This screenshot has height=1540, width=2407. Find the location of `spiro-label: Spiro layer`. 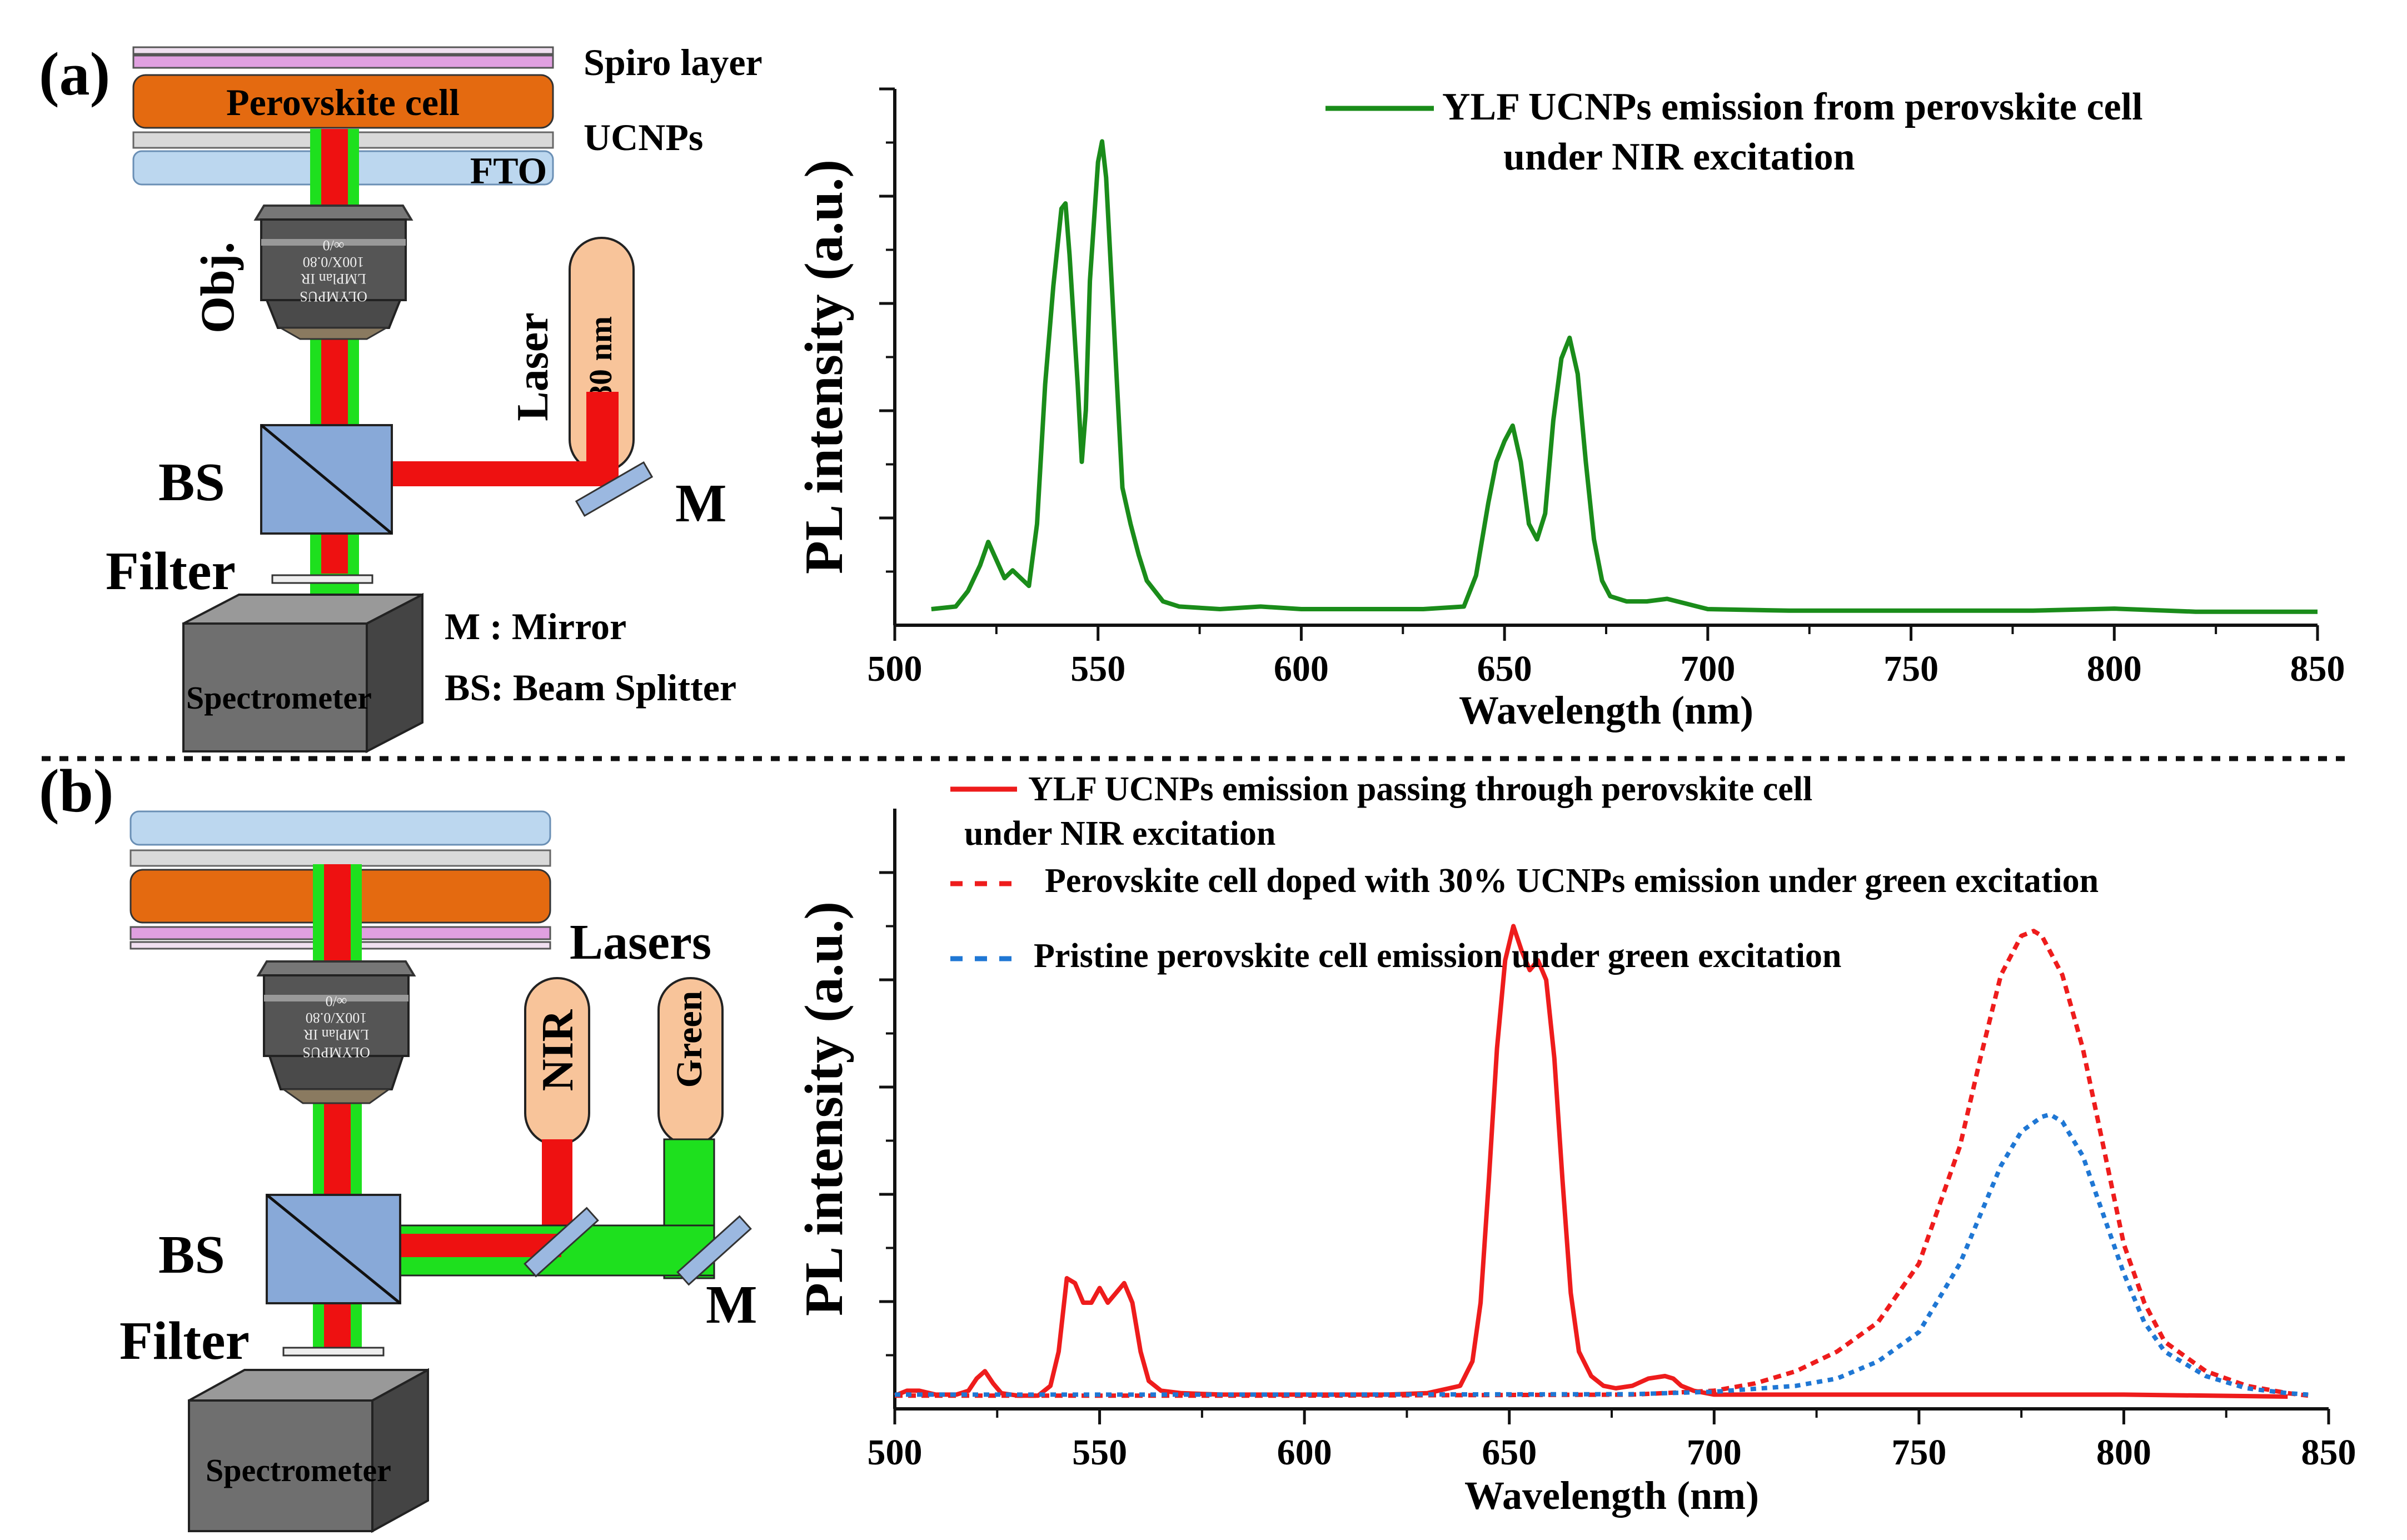

spiro-label: Spiro layer is located at coordinates (673, 62).